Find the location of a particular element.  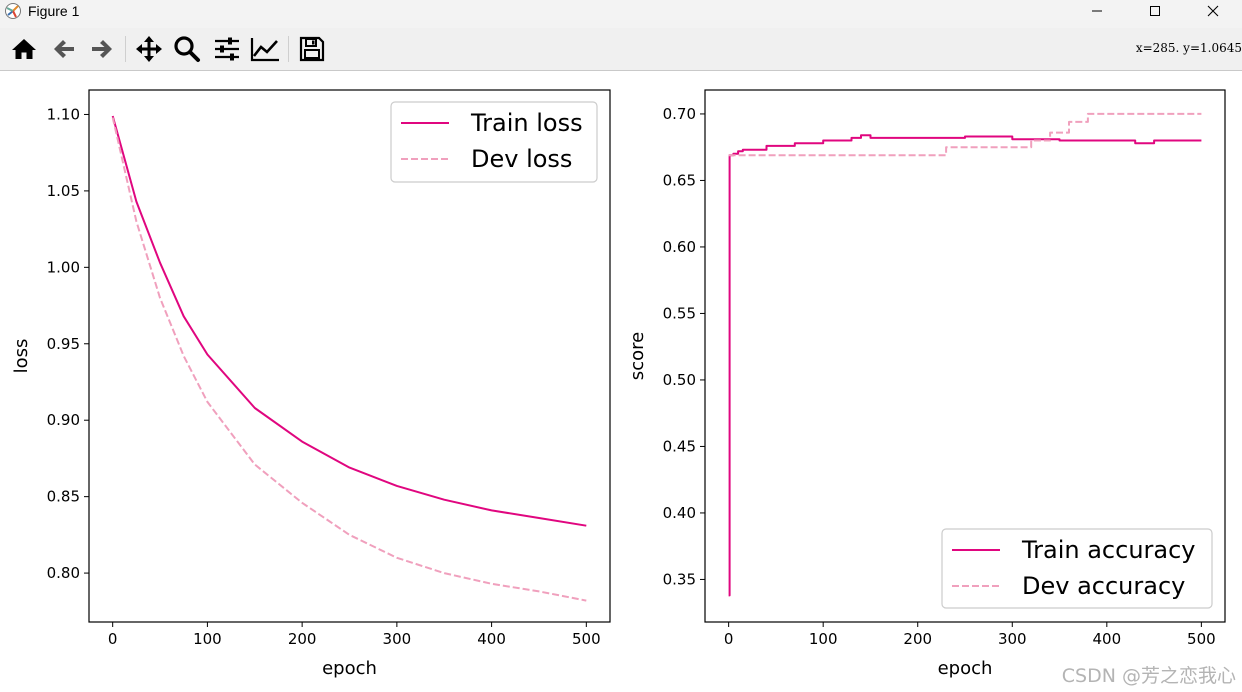

minimize-icon is located at coordinates (1097, 11).